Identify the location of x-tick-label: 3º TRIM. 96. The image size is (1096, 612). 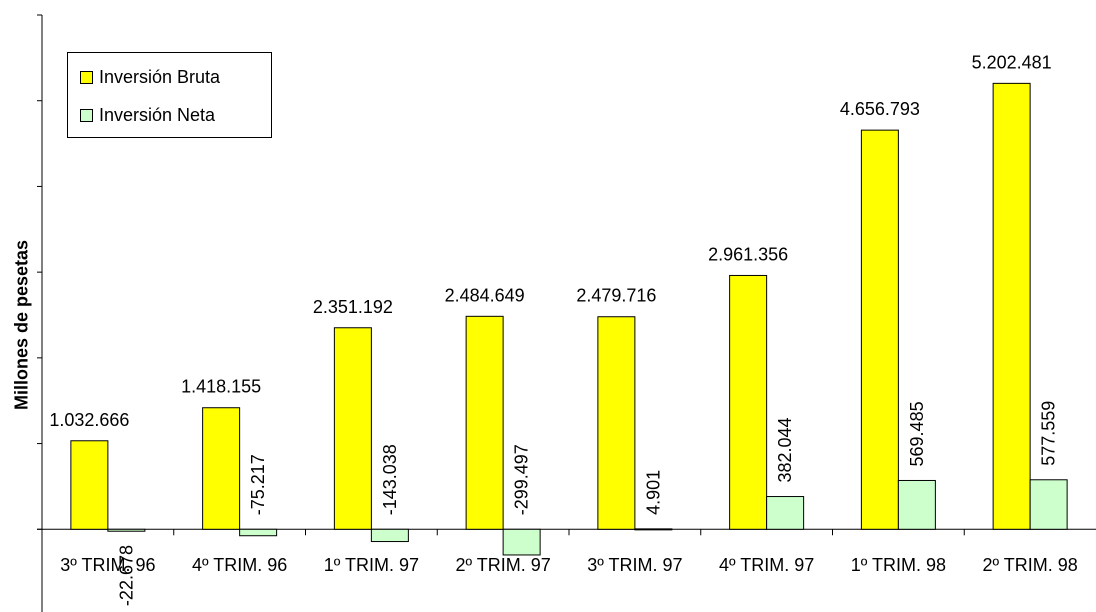
(107, 565).